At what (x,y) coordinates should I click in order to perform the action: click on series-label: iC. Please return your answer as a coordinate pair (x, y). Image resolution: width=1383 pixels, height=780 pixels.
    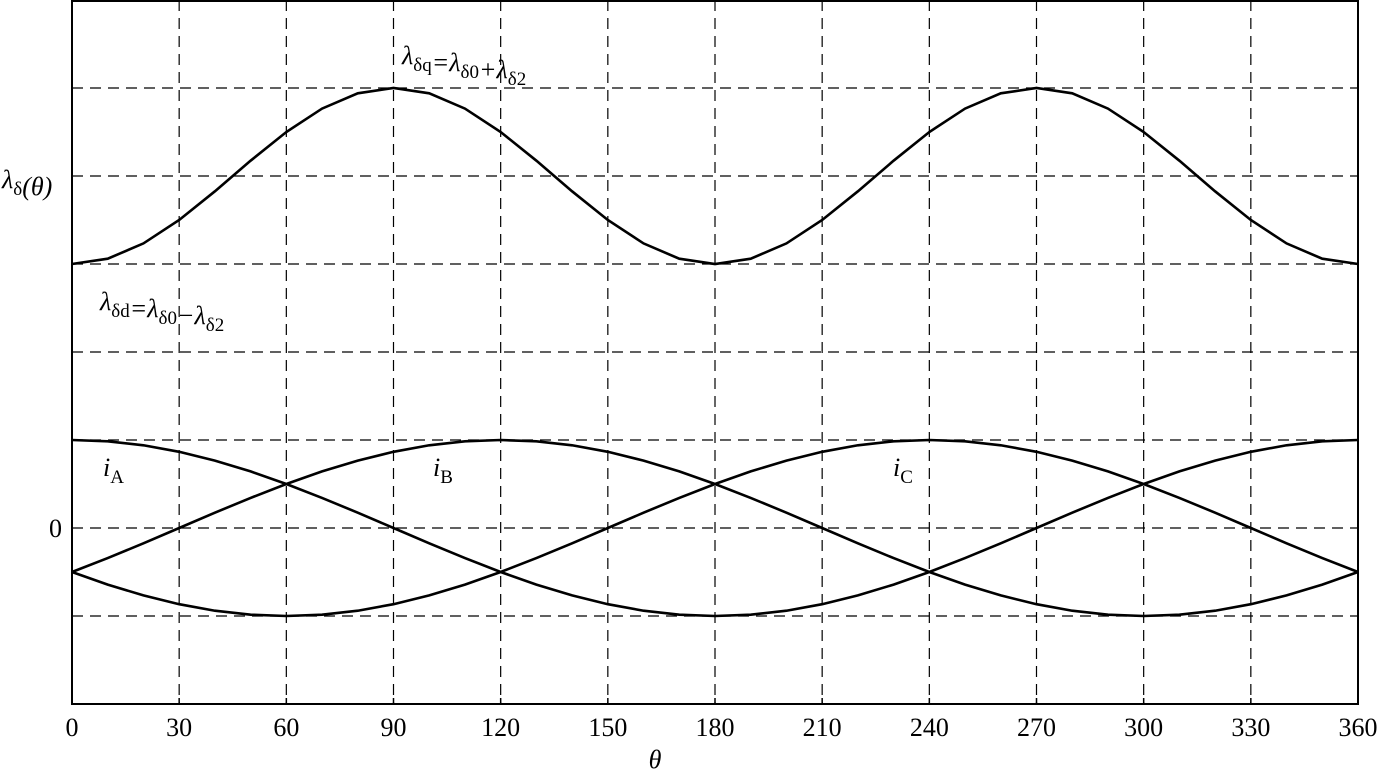
    Looking at the image, I should click on (903, 470).